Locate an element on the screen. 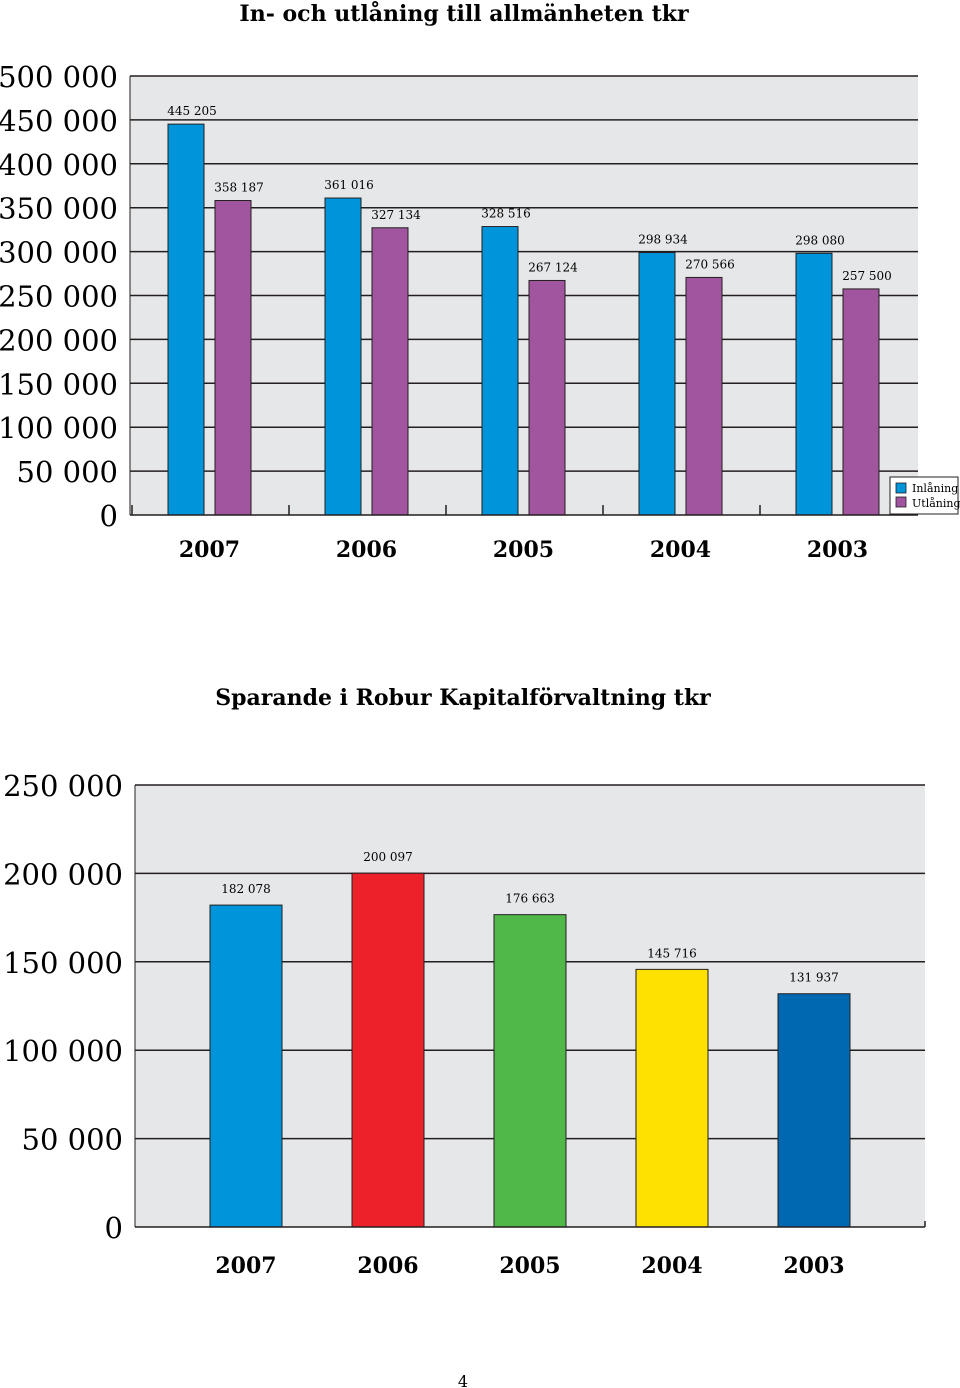  legend-label-inlaning: Inlåning is located at coordinates (935, 488).